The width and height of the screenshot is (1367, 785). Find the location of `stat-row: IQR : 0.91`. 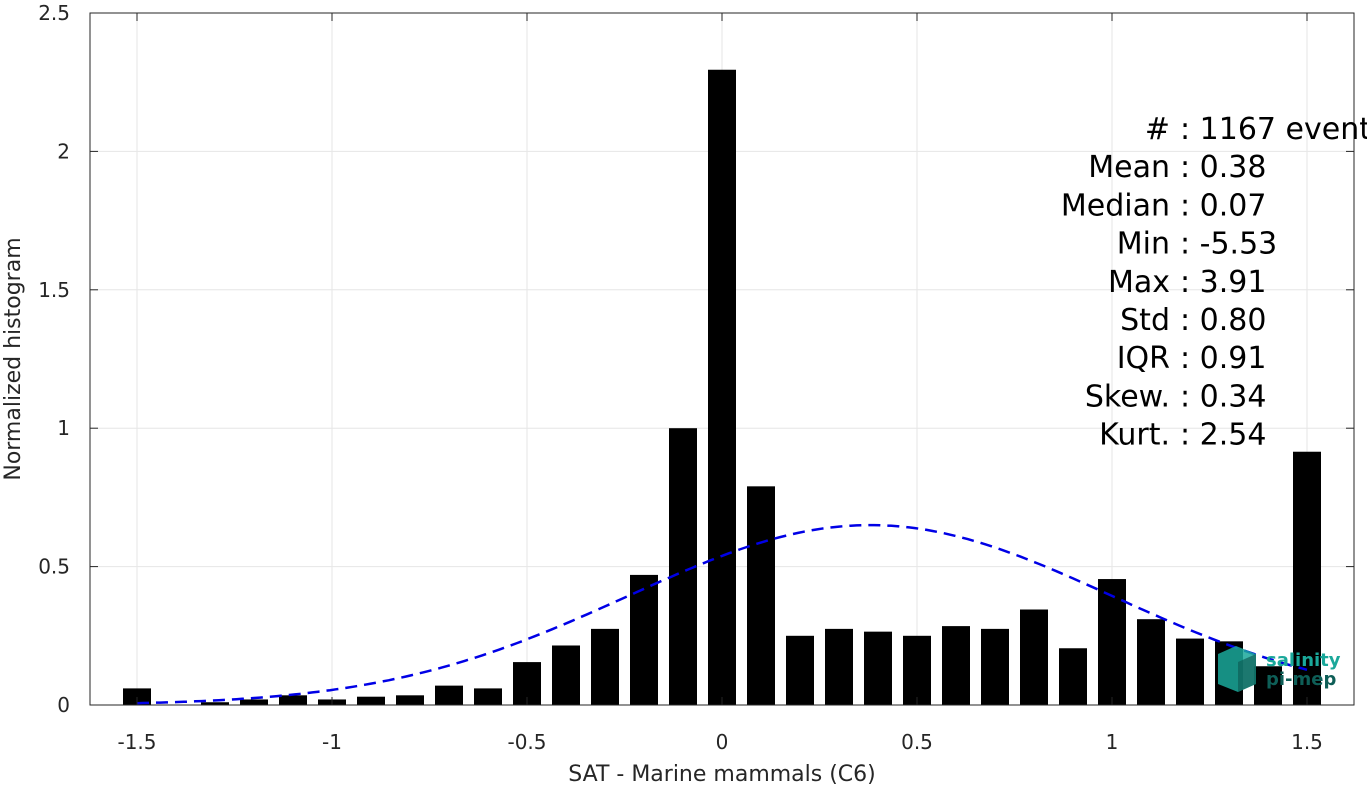

stat-row: IQR : 0.91 is located at coordinates (1192, 358).